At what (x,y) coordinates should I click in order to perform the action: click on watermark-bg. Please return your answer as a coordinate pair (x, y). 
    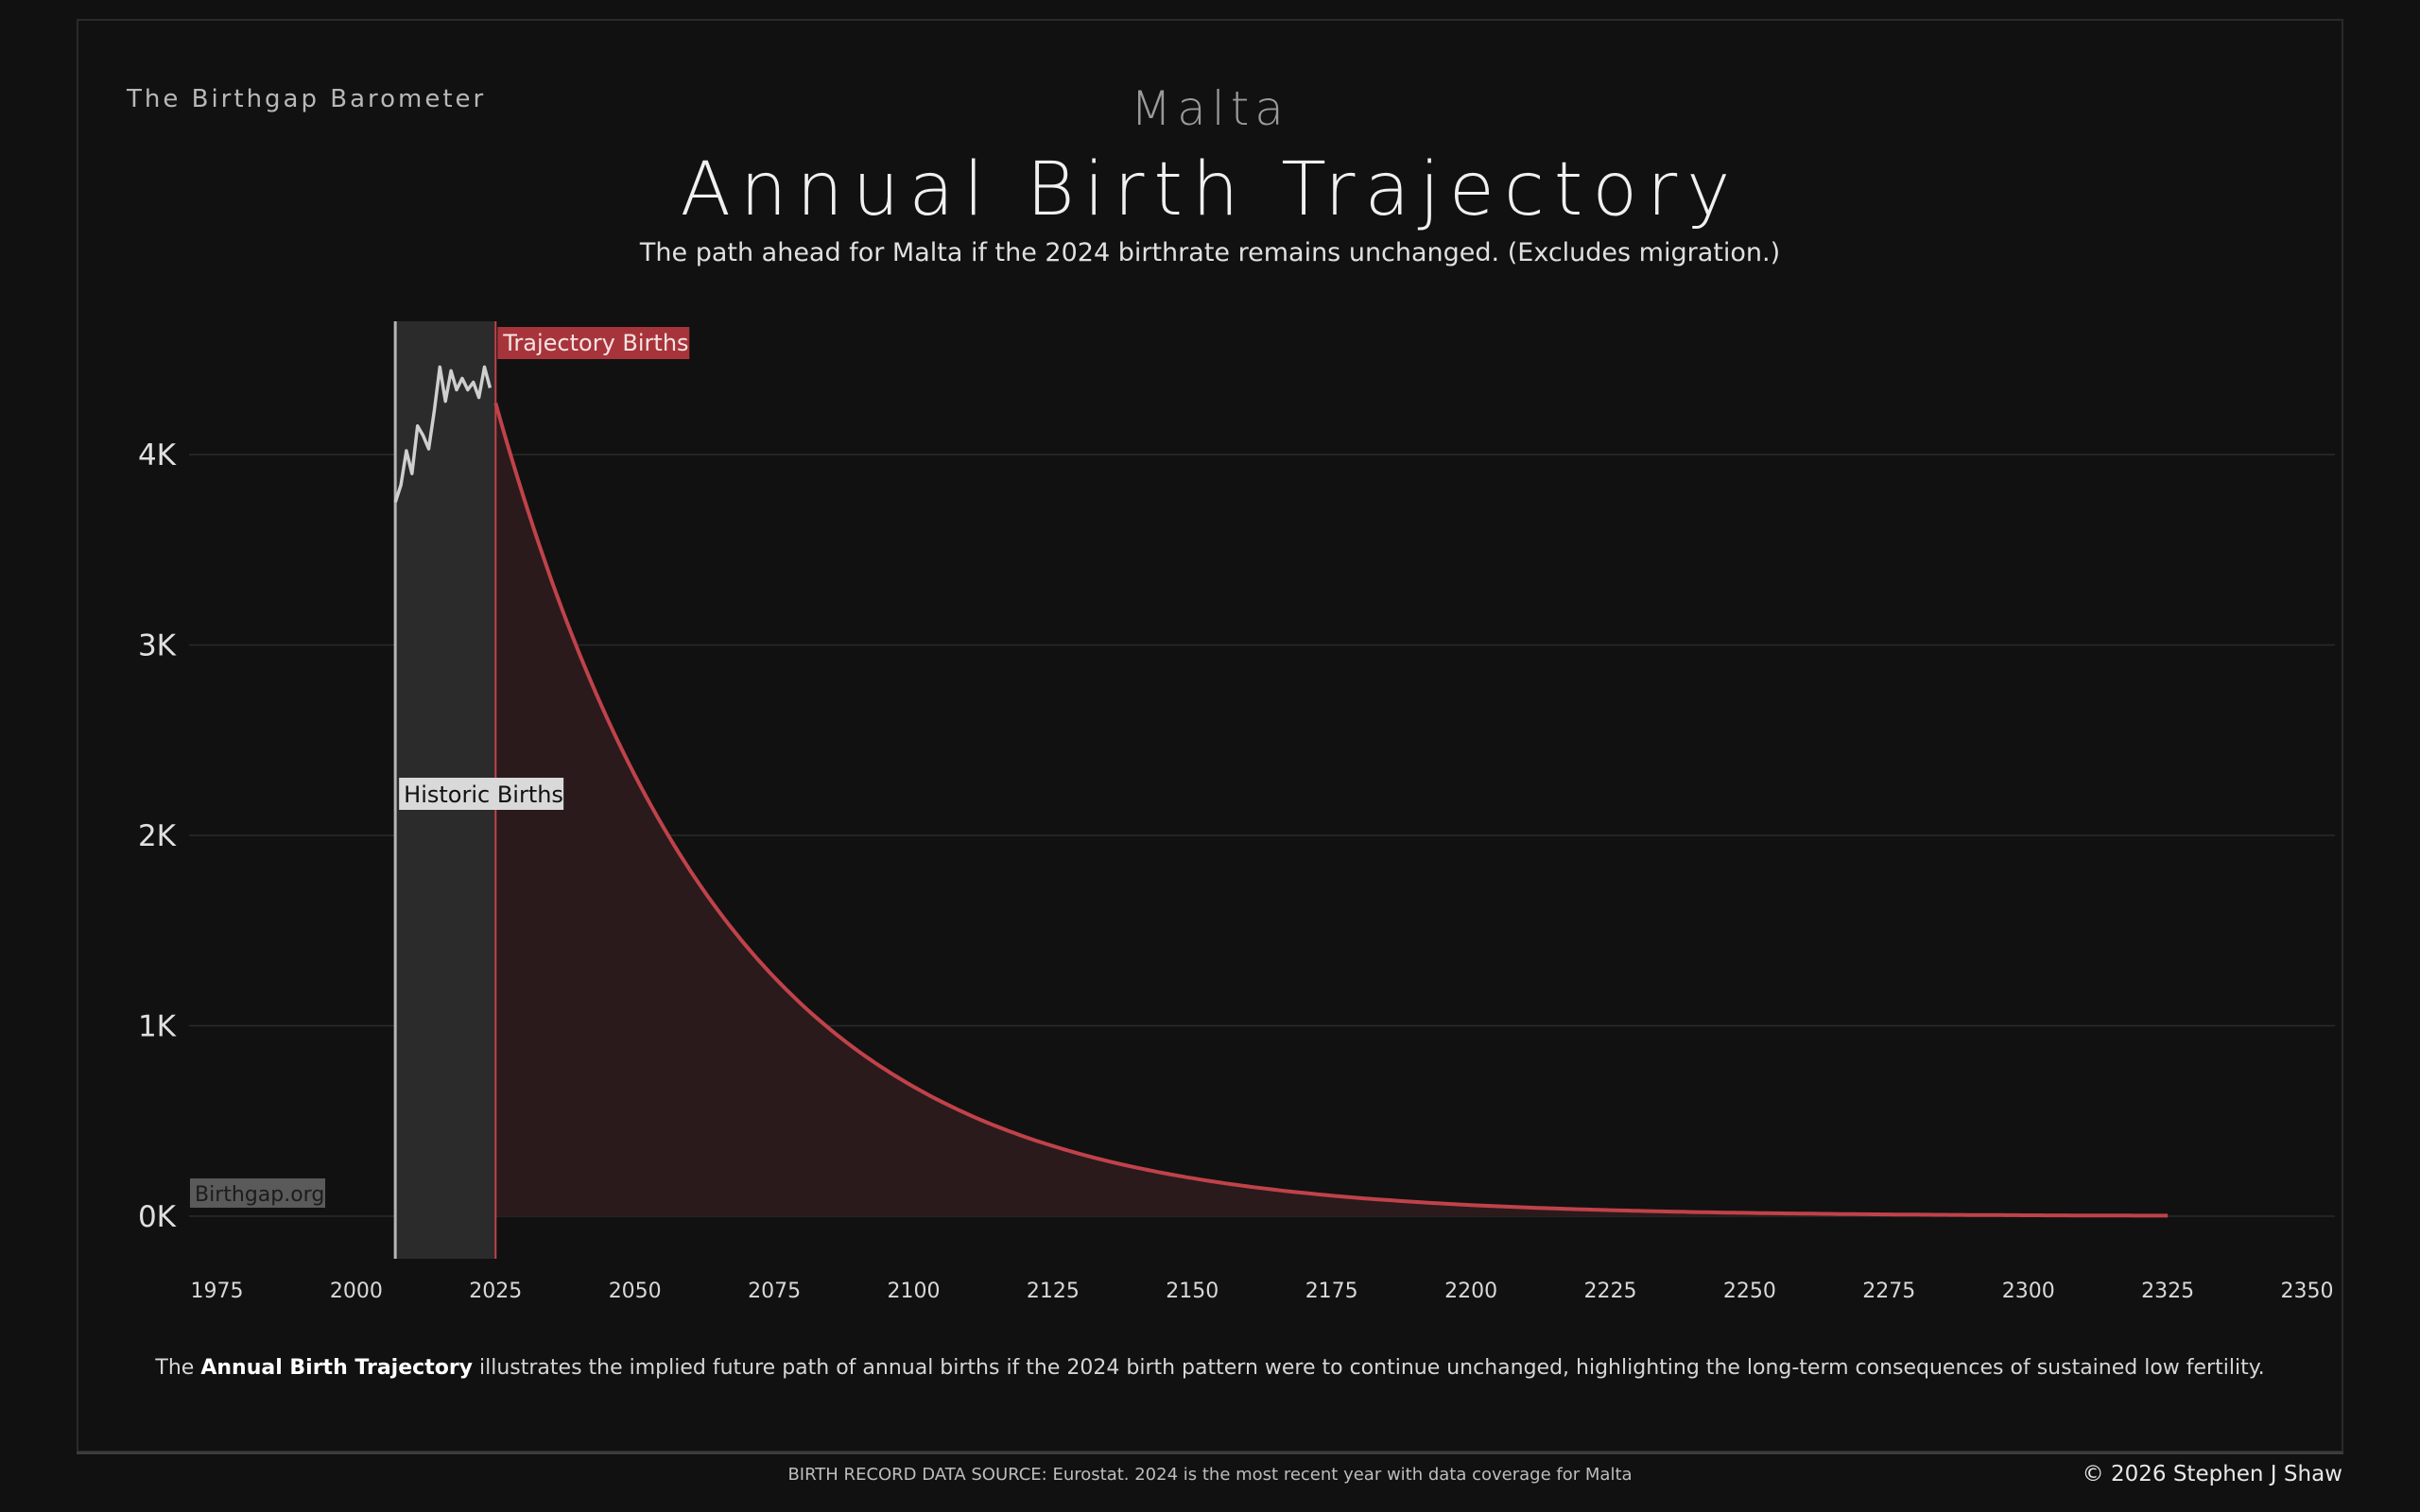
    Looking at the image, I should click on (257, 1193).